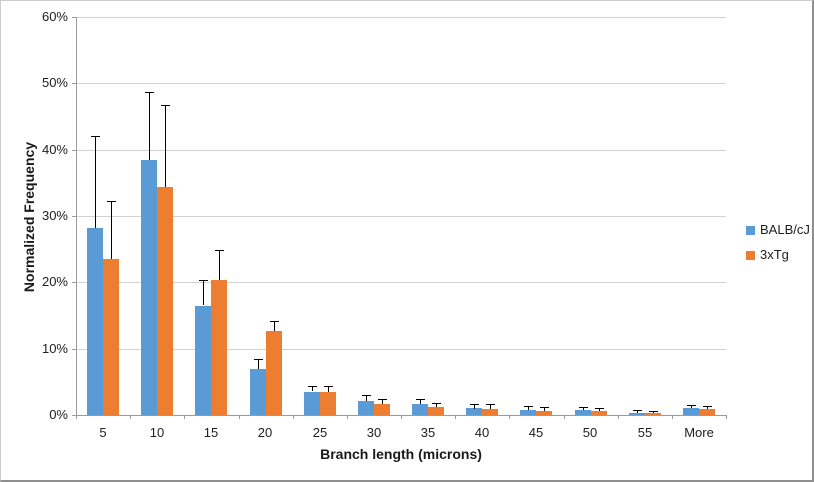 The width and height of the screenshot is (814, 482). I want to click on y-axis-line, so click(76, 216).